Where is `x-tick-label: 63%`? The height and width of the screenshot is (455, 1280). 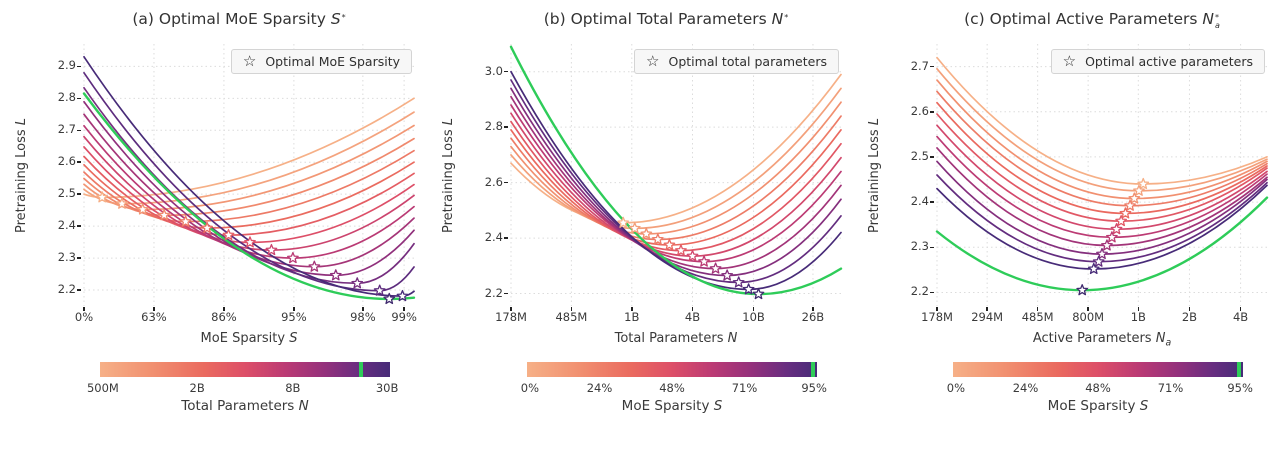
x-tick-label: 63% is located at coordinates (154, 317).